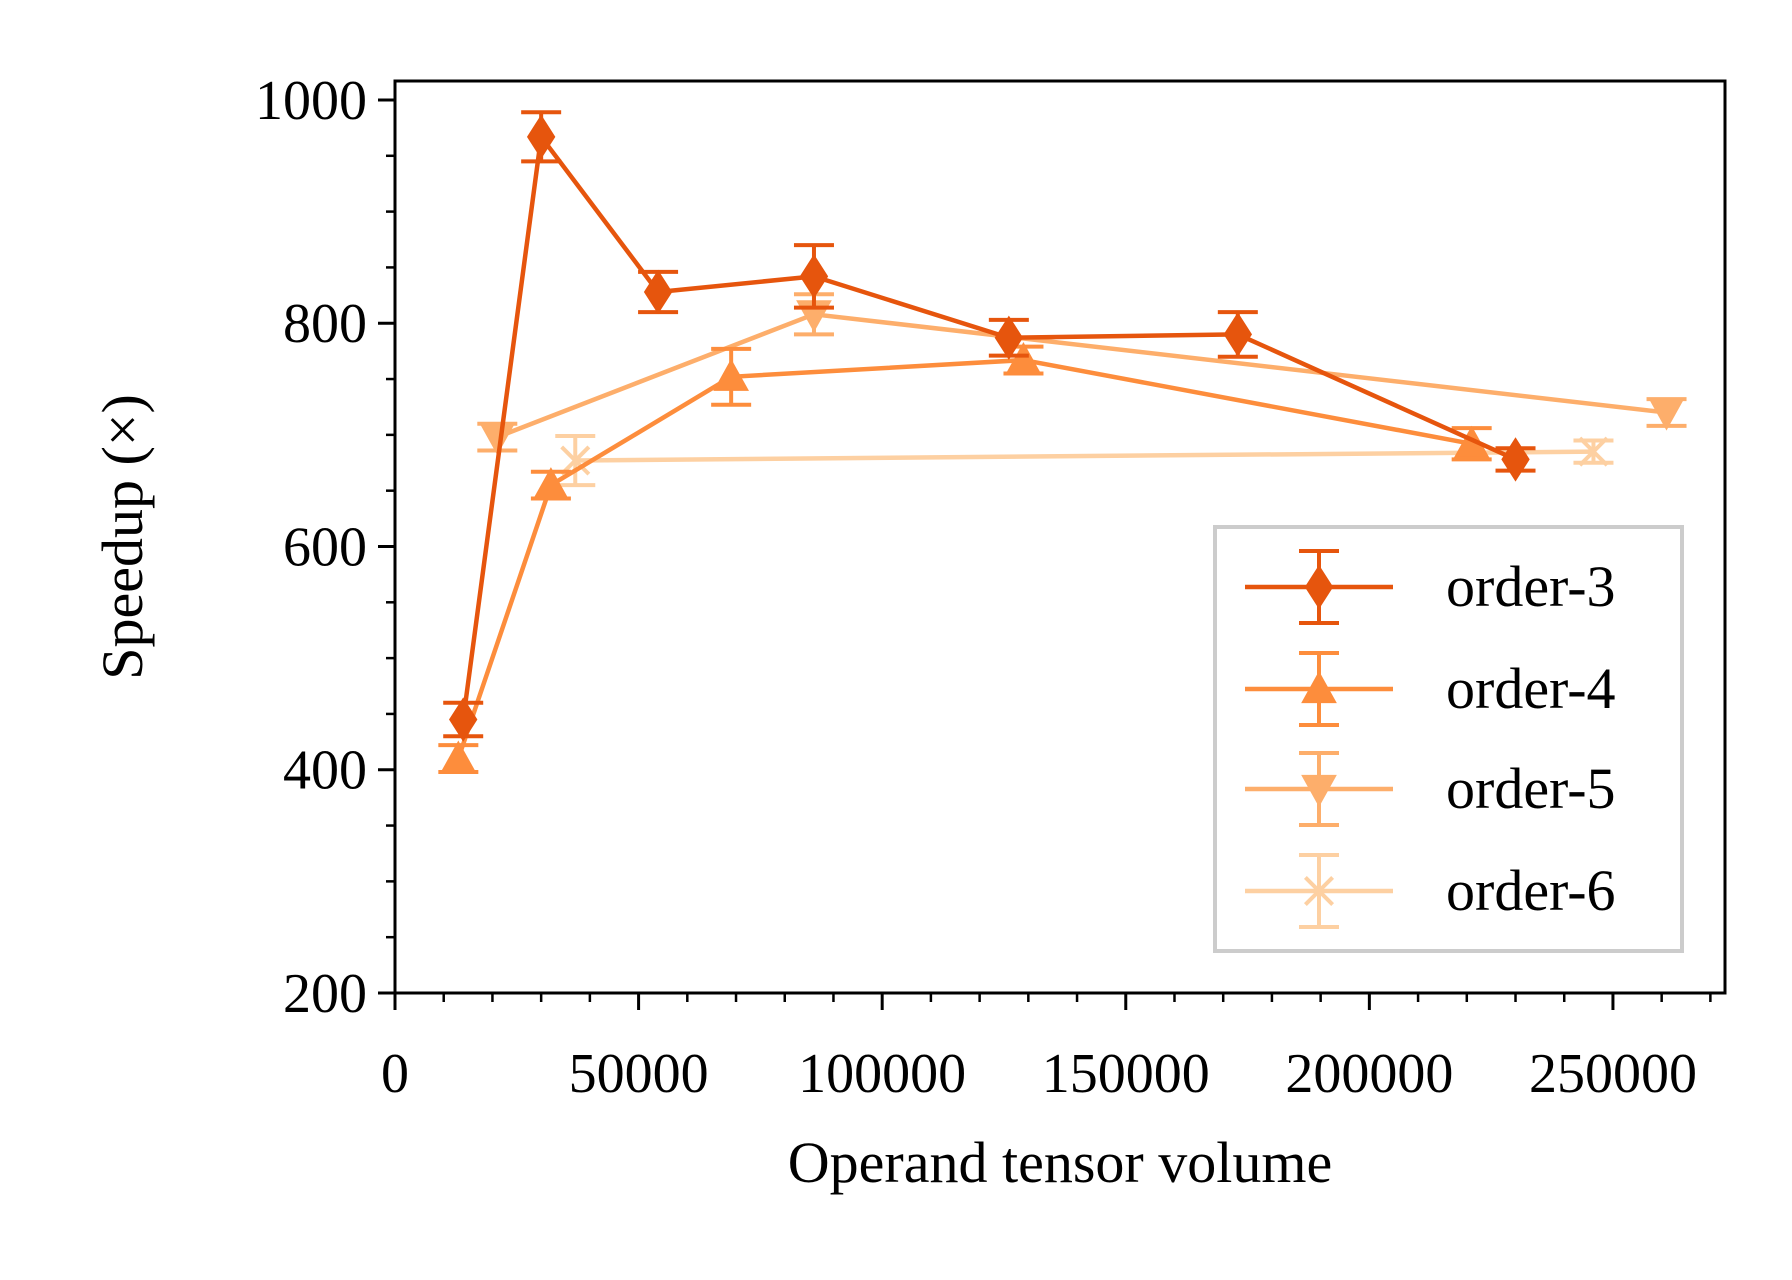  I want to click on legend-entry: order-5, so click(1430, 789).